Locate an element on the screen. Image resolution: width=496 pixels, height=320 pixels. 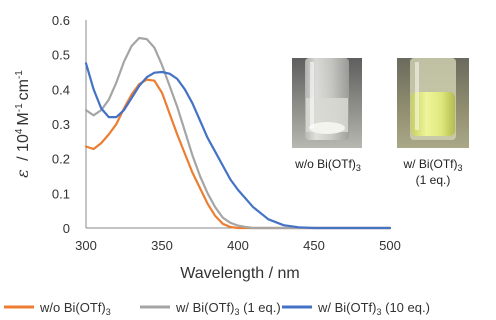
vial-photo-with is located at coordinates (433, 103).